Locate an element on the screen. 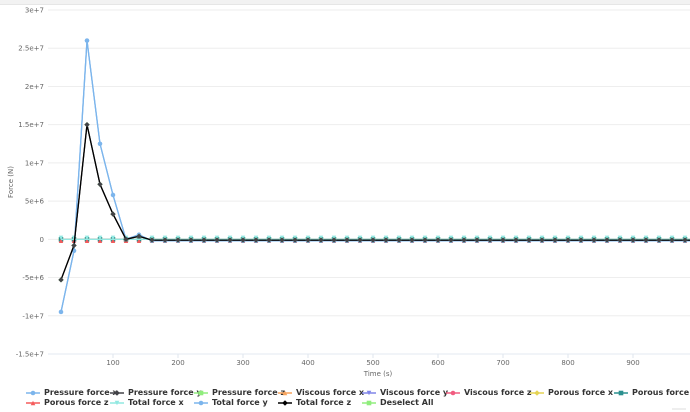  x-tick-label: 200 is located at coordinates (177, 363).